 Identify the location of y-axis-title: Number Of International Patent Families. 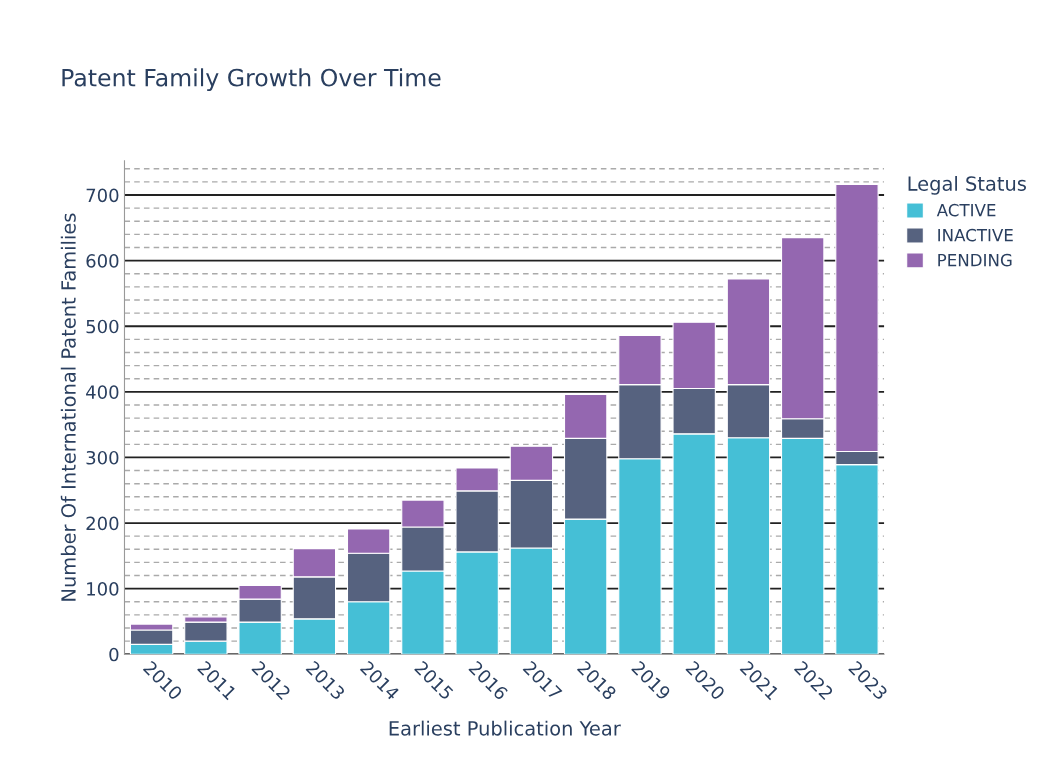
(68, 407).